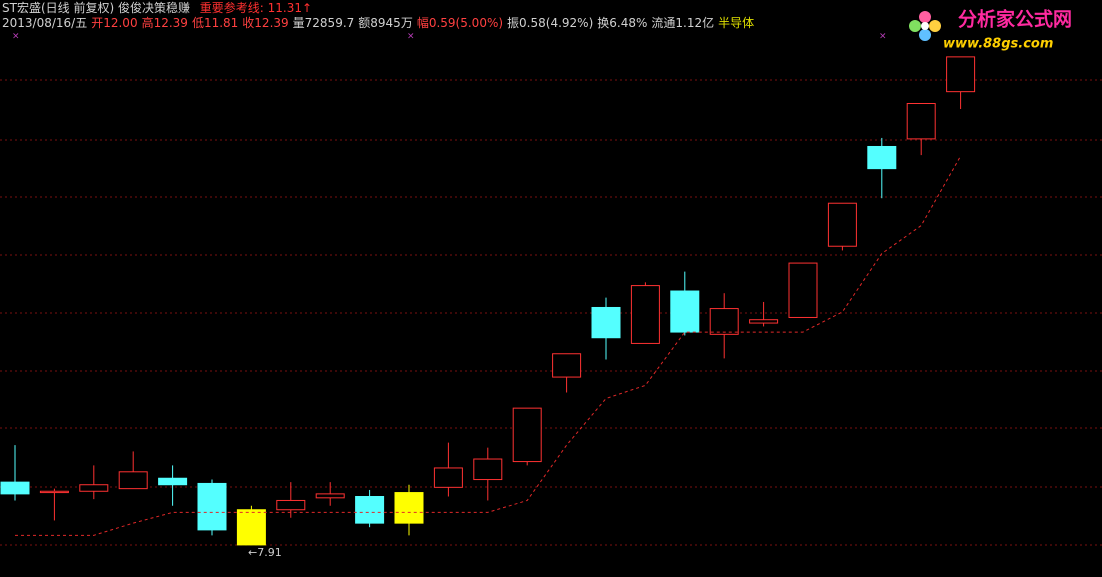 The width and height of the screenshot is (1102, 577). What do you see at coordinates (96, 7) in the screenshot?
I see `title: ST宏盛(日线 前复权) 俊俊决策稳赚` at bounding box center [96, 7].